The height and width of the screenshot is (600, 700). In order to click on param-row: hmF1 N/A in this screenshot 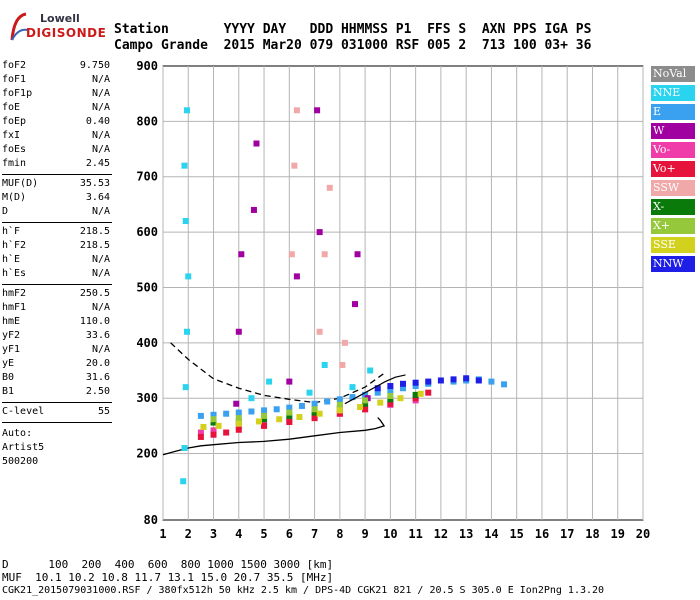, I will do `click(56, 309)`.